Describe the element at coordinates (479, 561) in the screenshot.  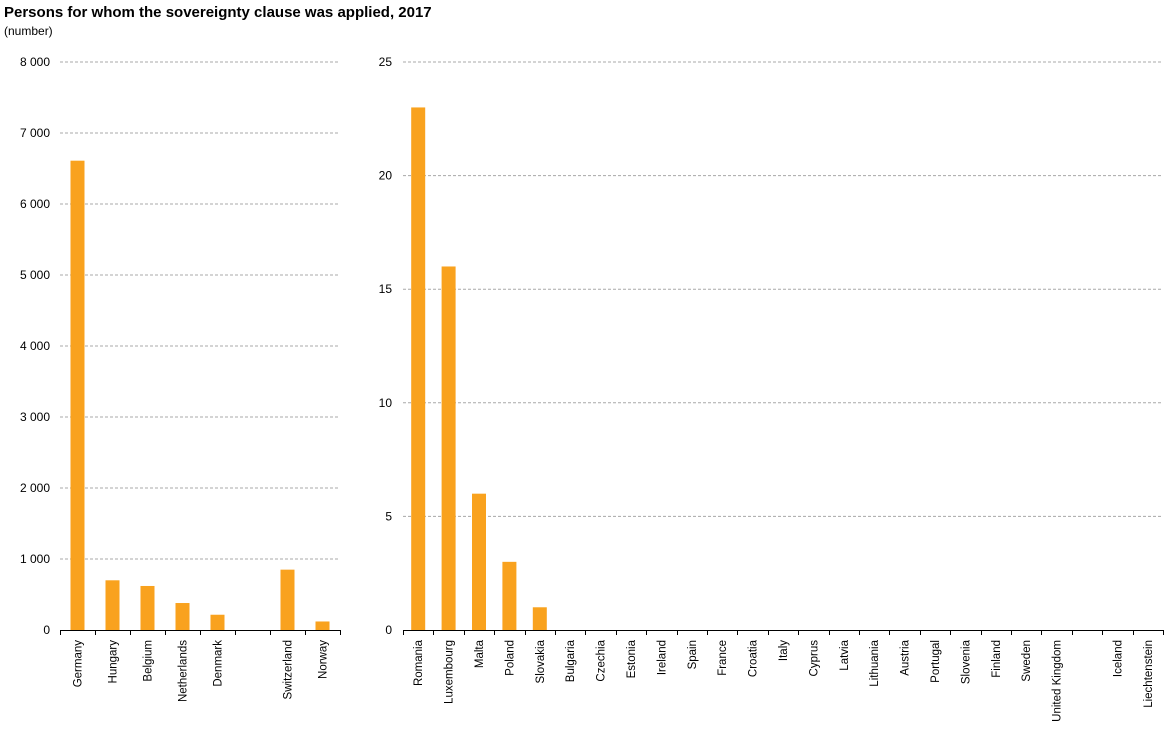
I see `bar-malta` at that location.